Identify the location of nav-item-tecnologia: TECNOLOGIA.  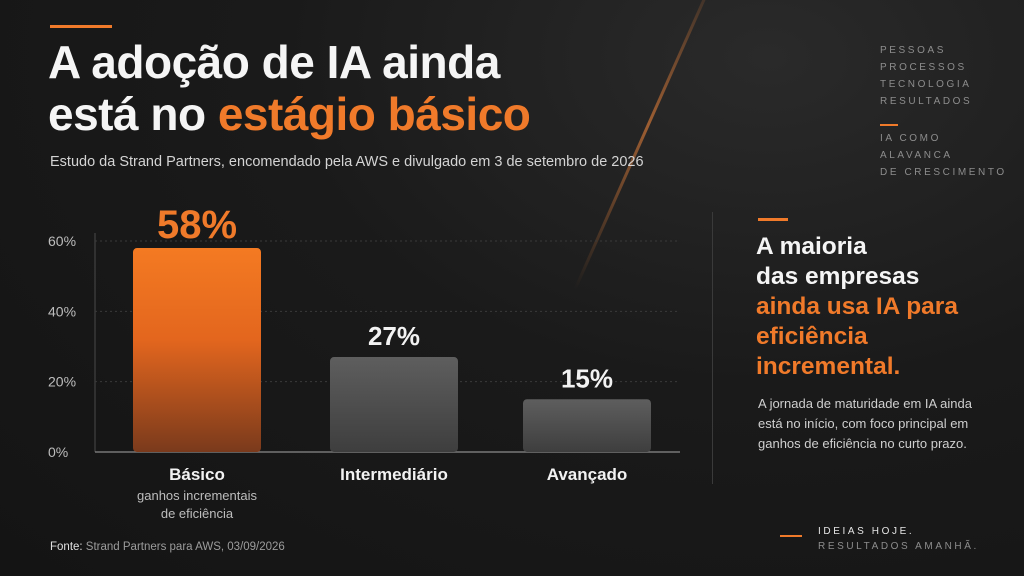
(926, 84).